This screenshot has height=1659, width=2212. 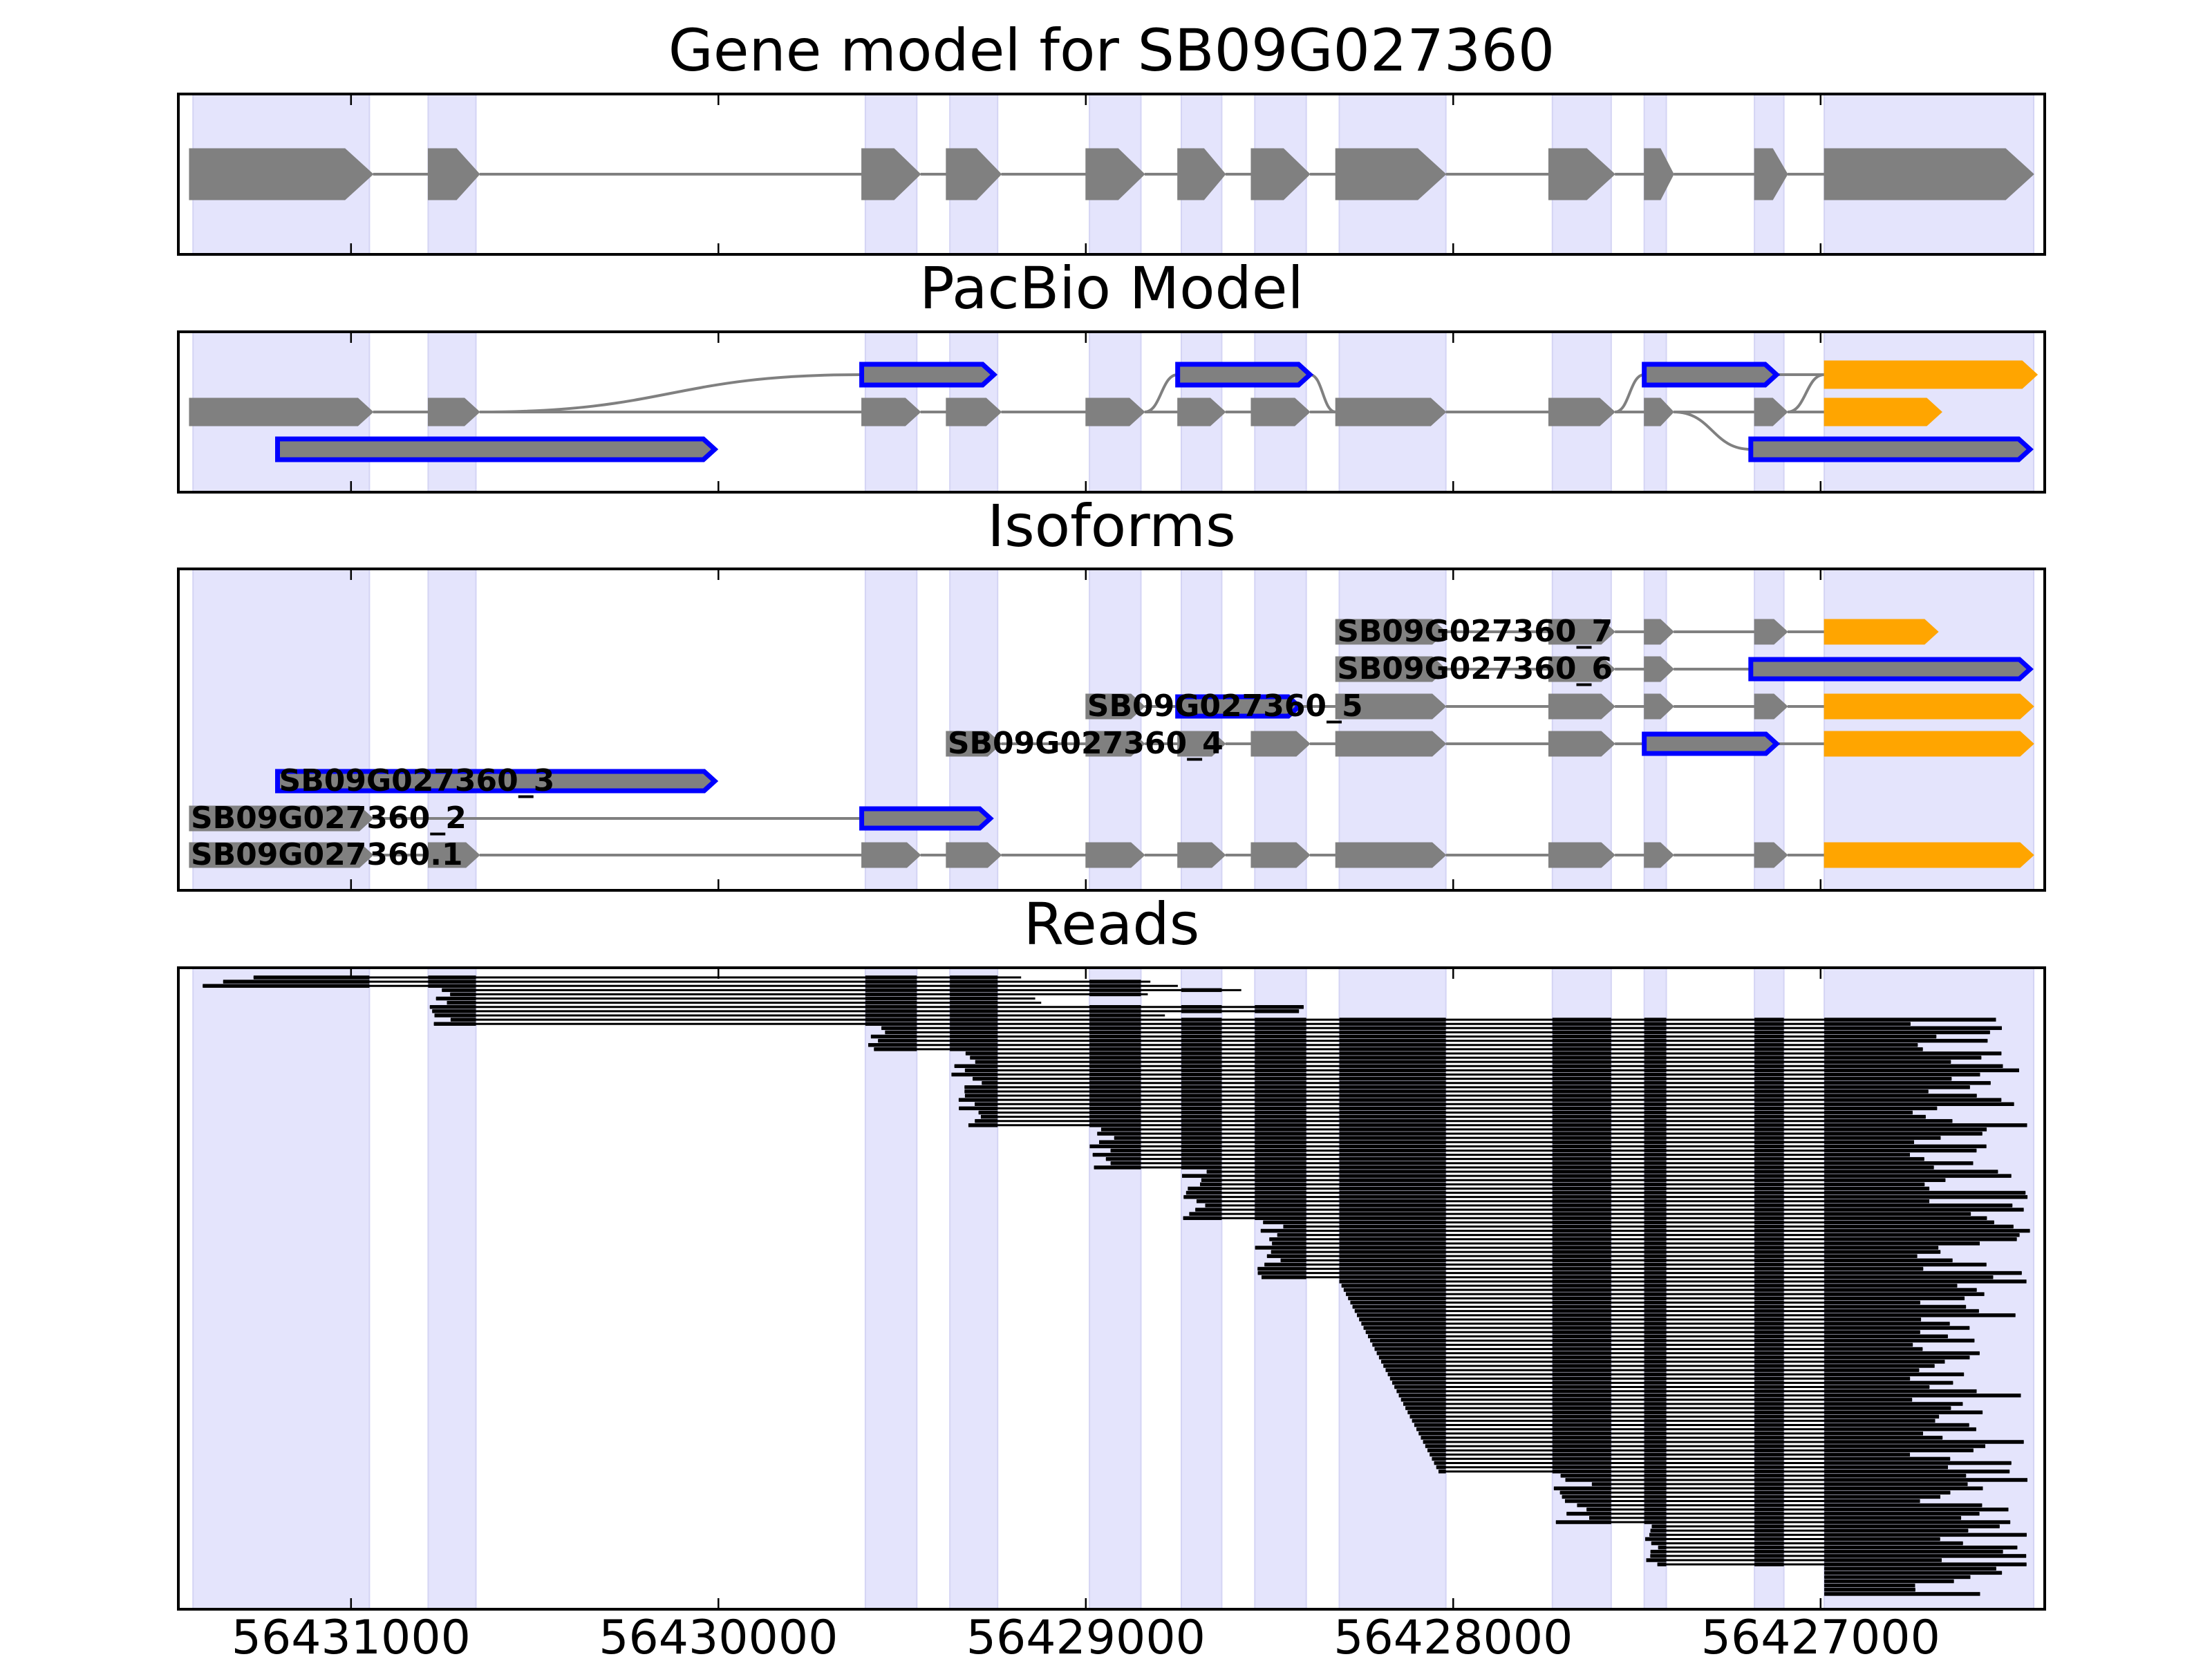 What do you see at coordinates (453, 412) in the screenshot?
I see `splice-node` at bounding box center [453, 412].